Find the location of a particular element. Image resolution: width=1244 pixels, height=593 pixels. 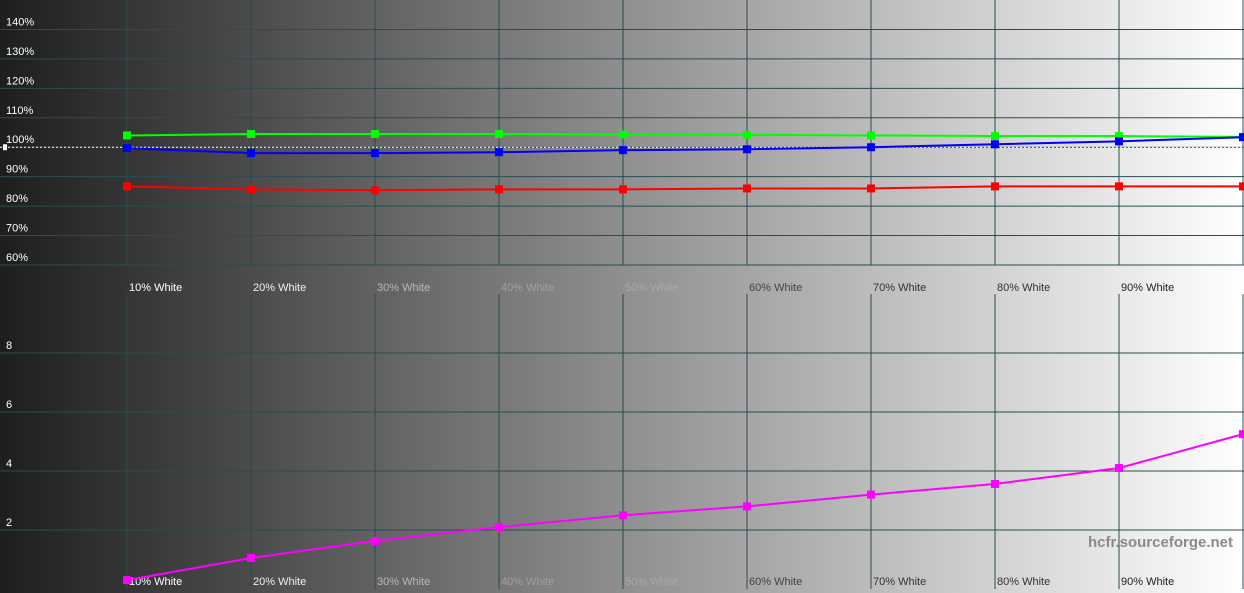

reference-marker is located at coordinates (5, 147).